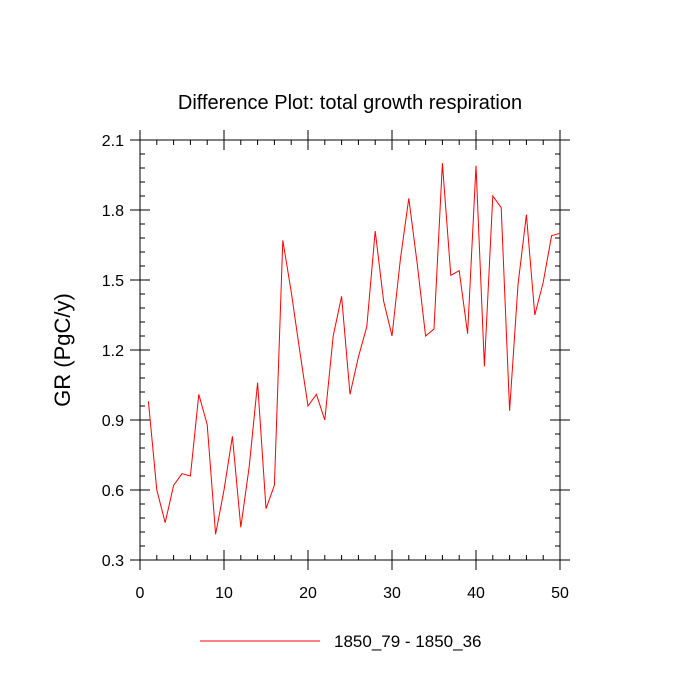  Describe the element at coordinates (560, 593) in the screenshot. I see `x-tick-label: 50` at that location.